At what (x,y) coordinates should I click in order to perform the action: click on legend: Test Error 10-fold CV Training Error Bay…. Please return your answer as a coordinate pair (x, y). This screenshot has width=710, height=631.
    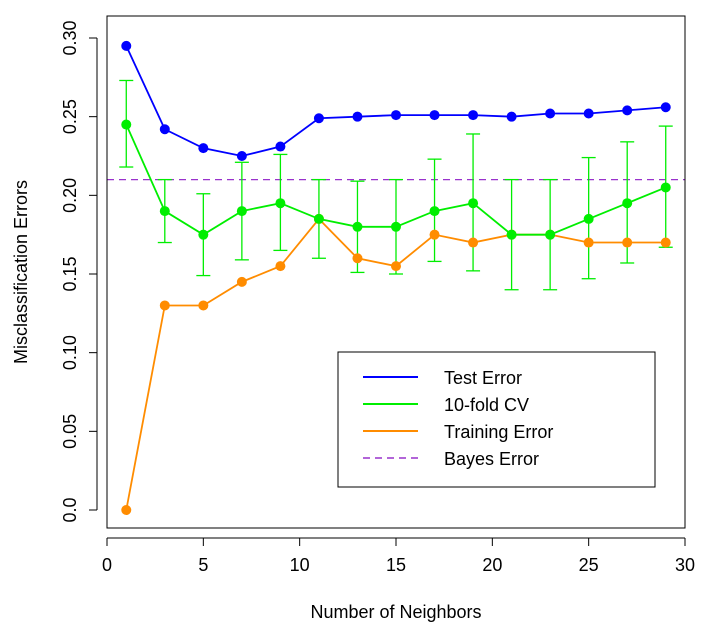
    Looking at the image, I should click on (496, 419).